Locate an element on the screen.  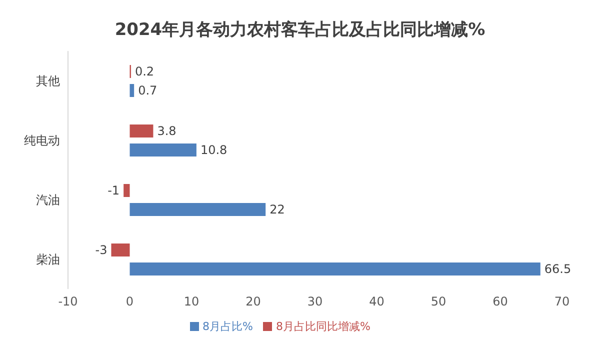
x-tick-label: 20 is located at coordinates (253, 301).